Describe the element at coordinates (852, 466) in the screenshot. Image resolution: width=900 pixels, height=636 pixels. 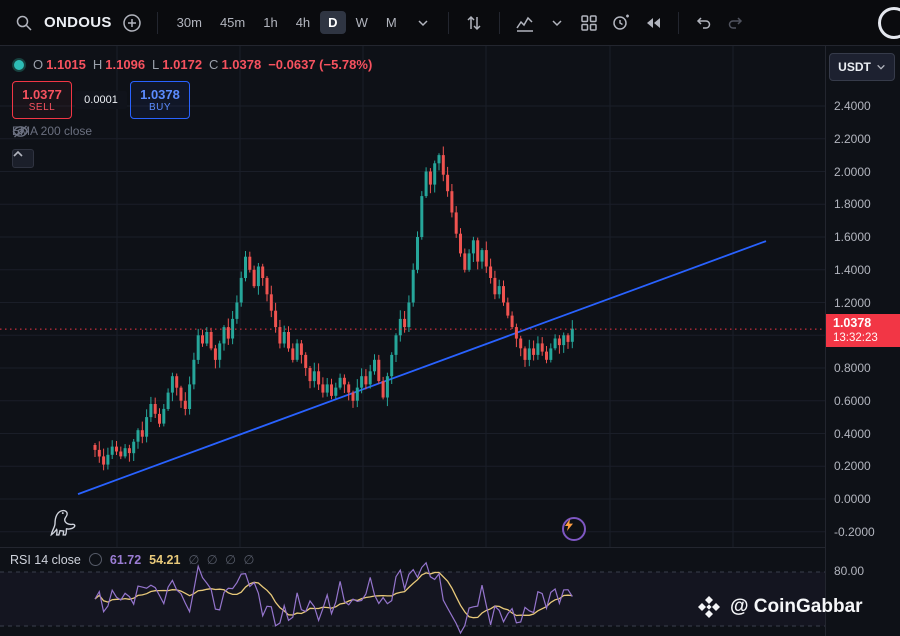
I see `price-axis-label: 0.2000` at that location.